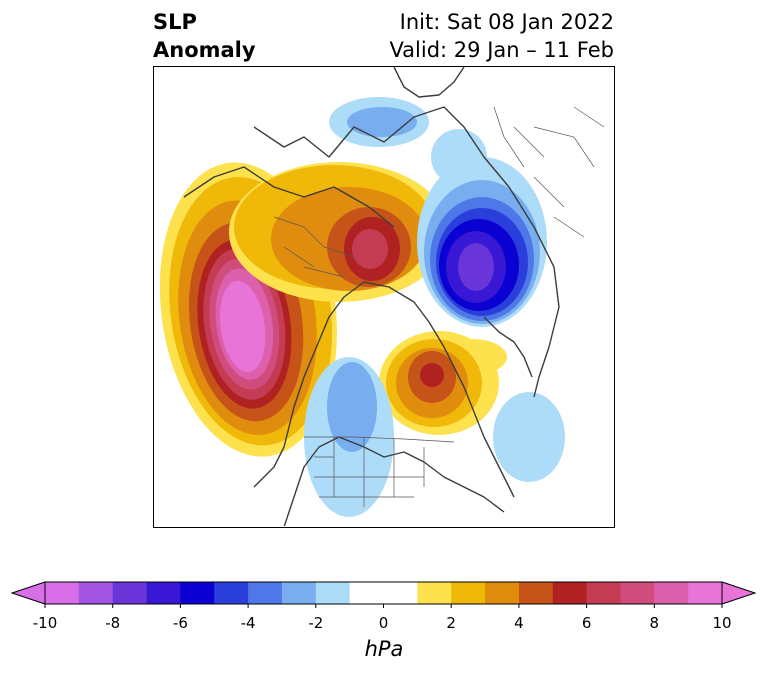 The height and width of the screenshot is (673, 768). What do you see at coordinates (739, 593) in the screenshot?
I see `colorbar-extend-max` at bounding box center [739, 593].